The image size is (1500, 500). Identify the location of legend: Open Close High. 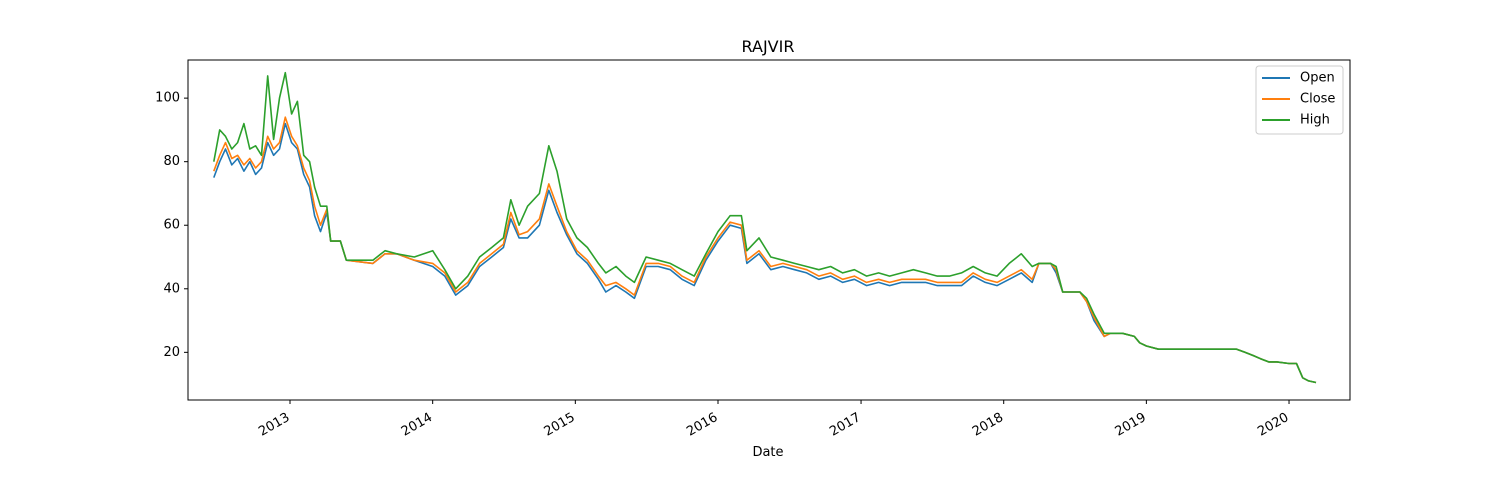
(1299, 100).